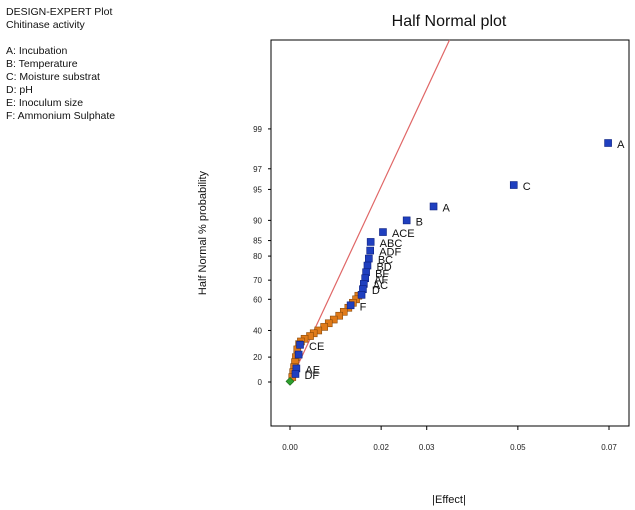 Image resolution: width=635 pixels, height=510 pixels. Describe the element at coordinates (290, 381) in the screenshot. I see `origin-point` at that location.